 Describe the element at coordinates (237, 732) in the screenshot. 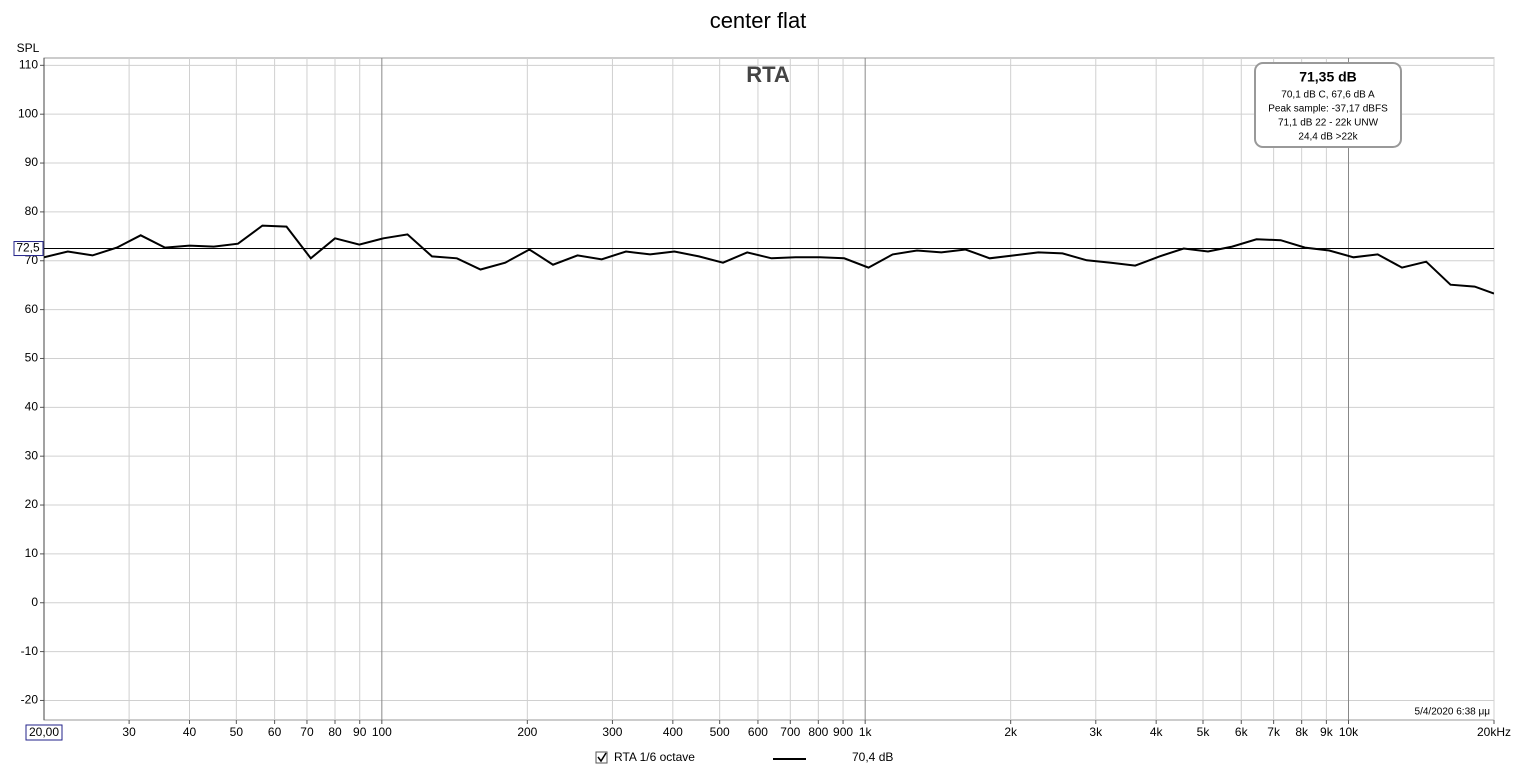

I see `x-tick-label: 50` at that location.